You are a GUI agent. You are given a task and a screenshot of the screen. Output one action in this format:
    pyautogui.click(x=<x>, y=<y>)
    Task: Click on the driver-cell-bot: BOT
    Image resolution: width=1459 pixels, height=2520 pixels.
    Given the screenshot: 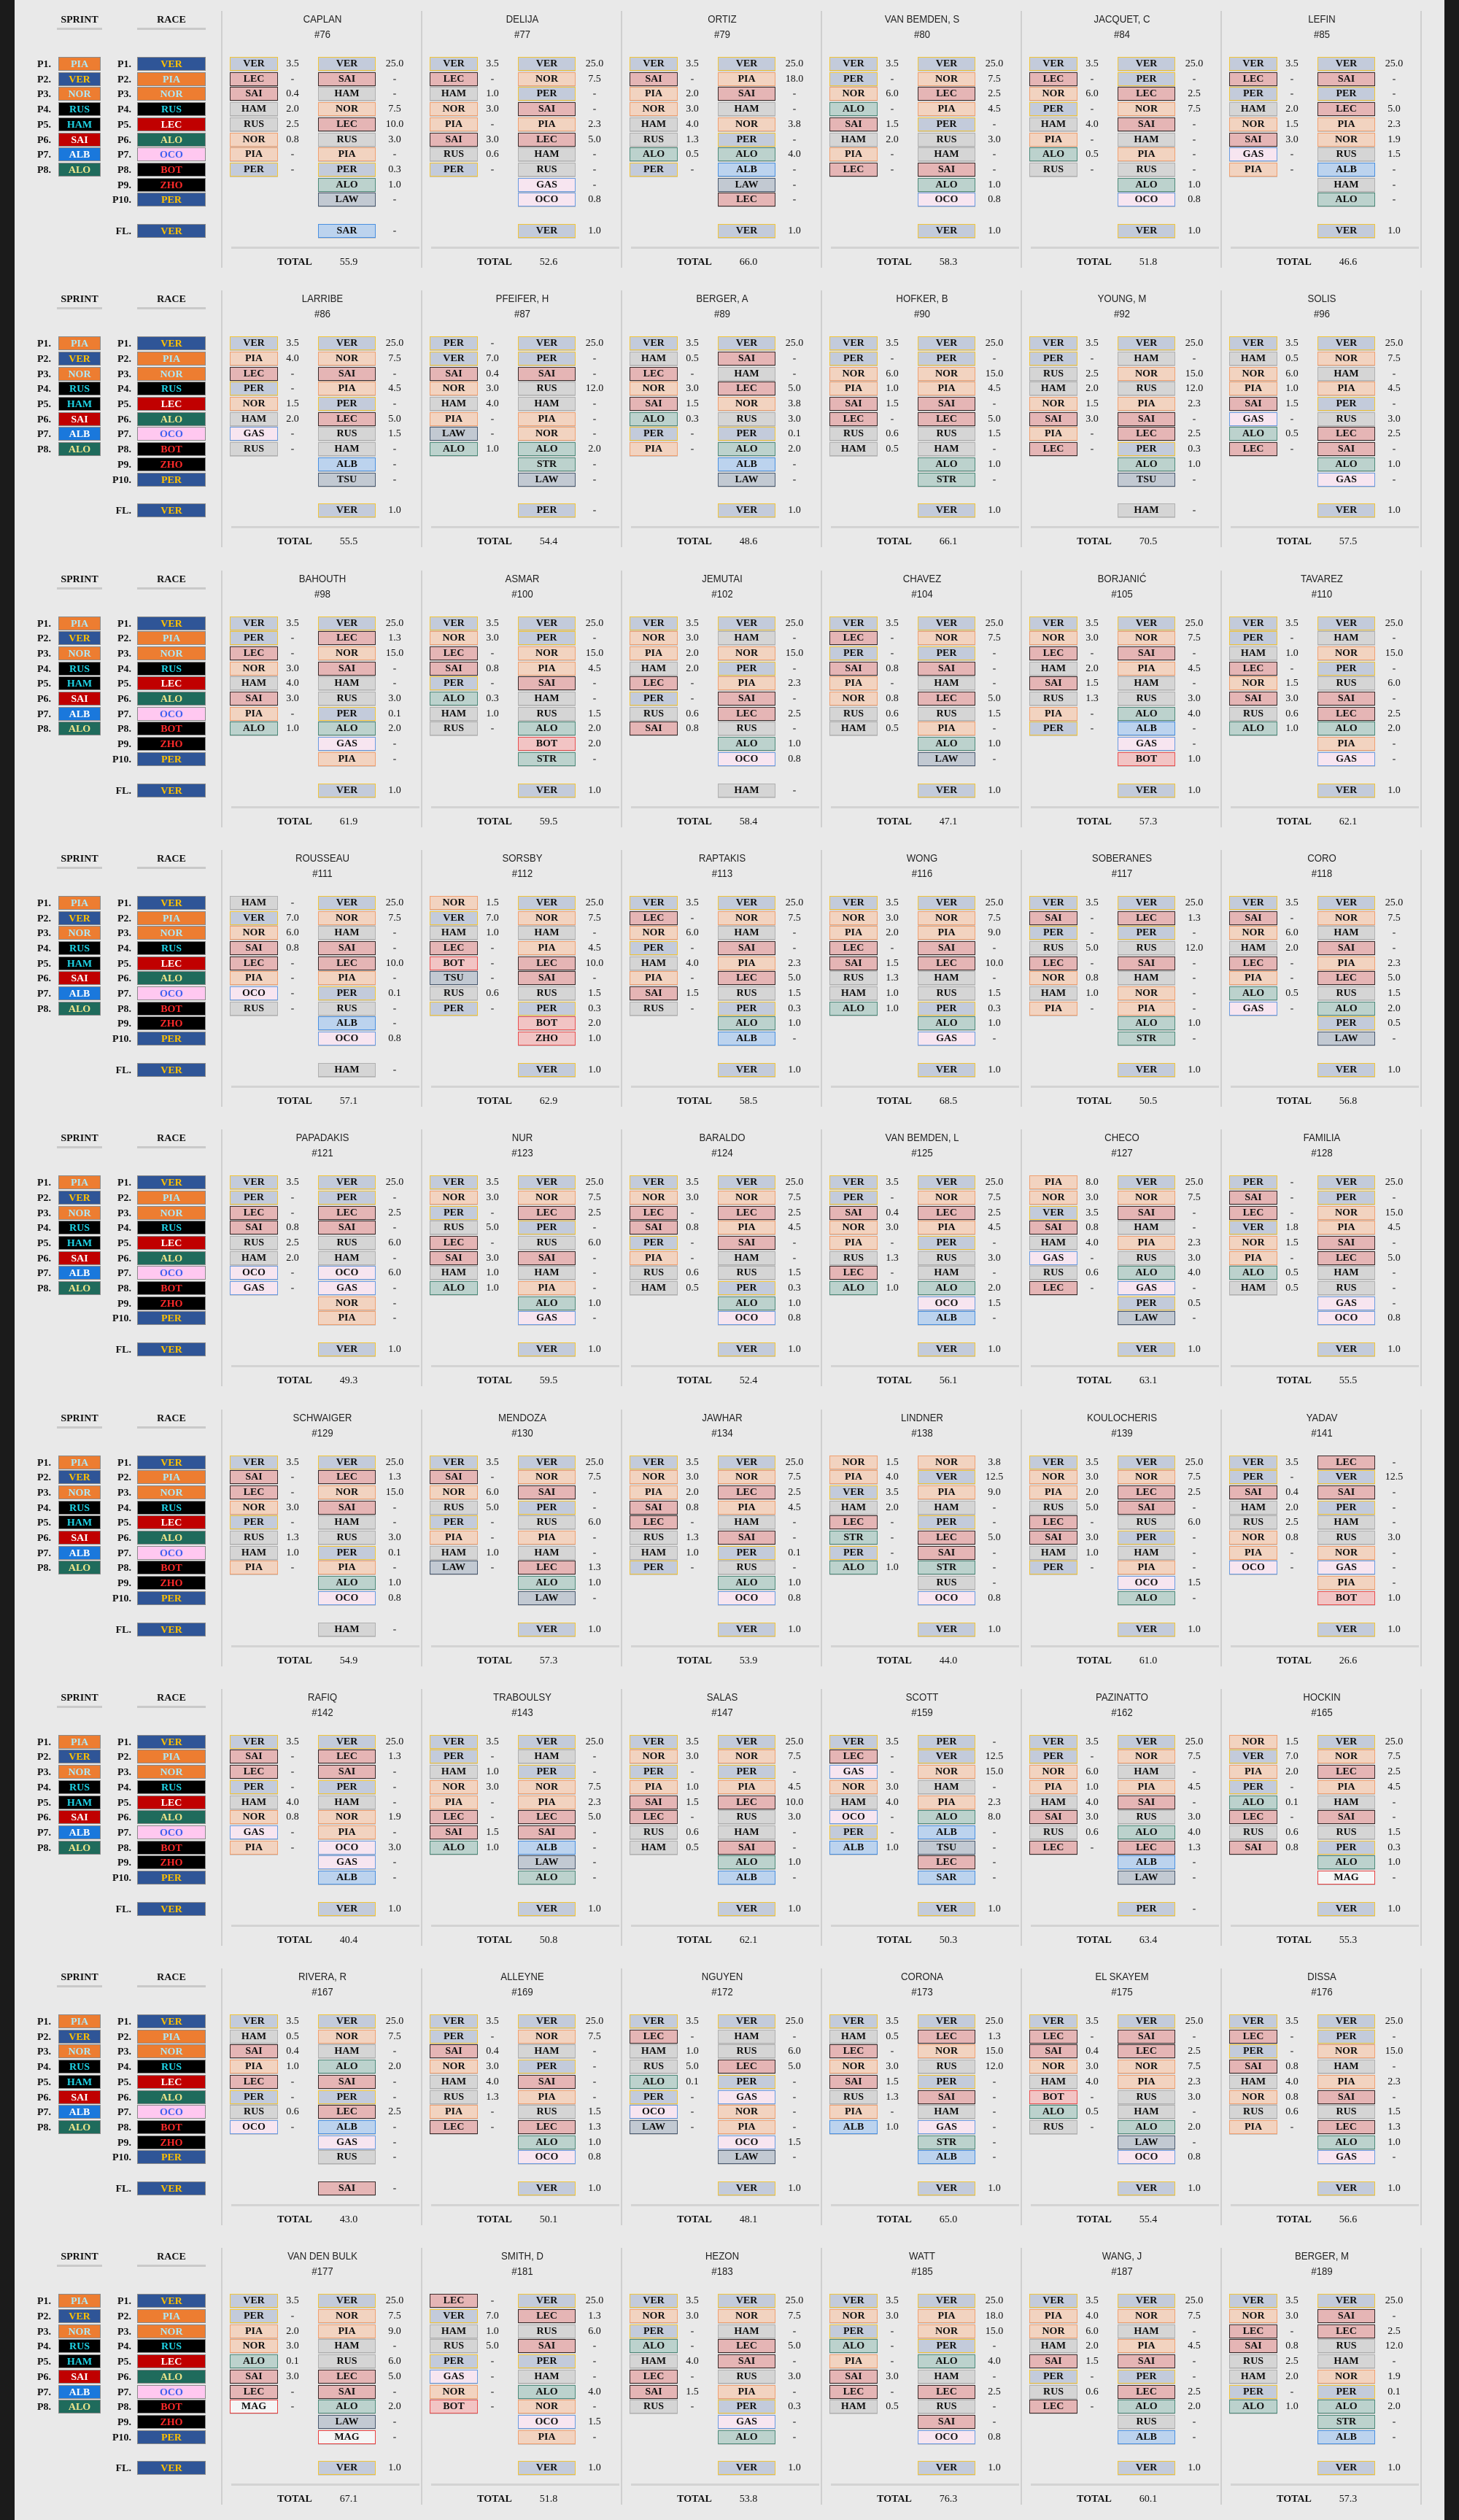 What is the action you would take?
    pyautogui.click(x=454, y=2407)
    